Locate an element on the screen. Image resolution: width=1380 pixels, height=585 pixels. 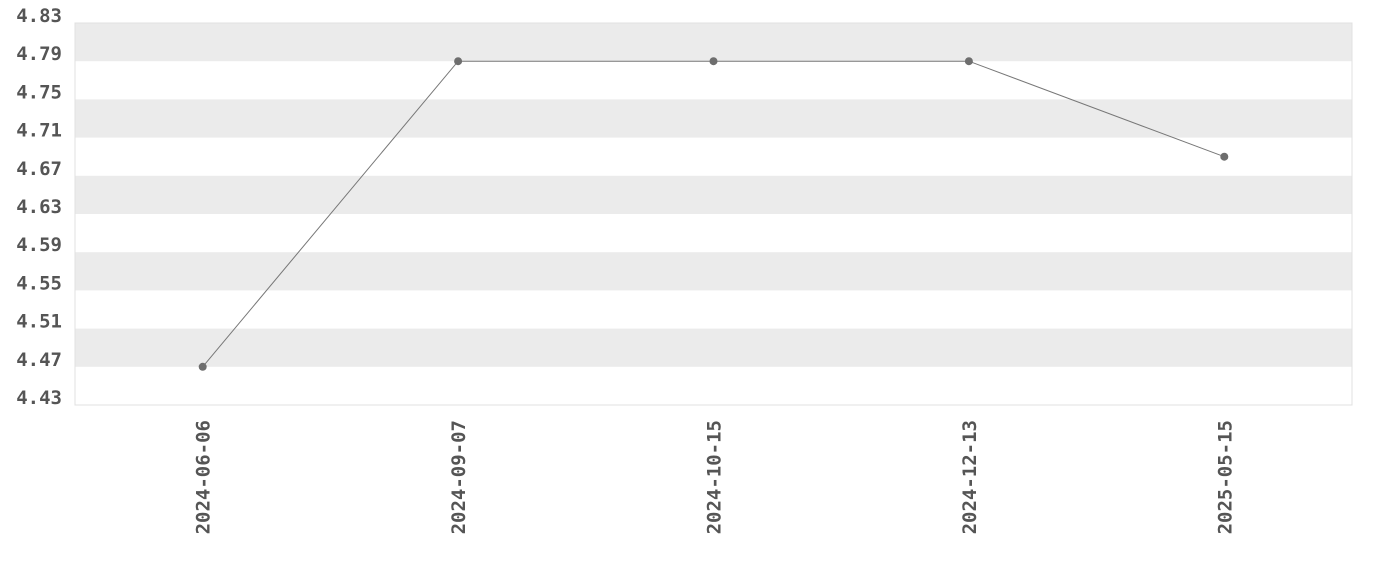
x-tick-label: 2024-12-13 is located at coordinates (970, 477).